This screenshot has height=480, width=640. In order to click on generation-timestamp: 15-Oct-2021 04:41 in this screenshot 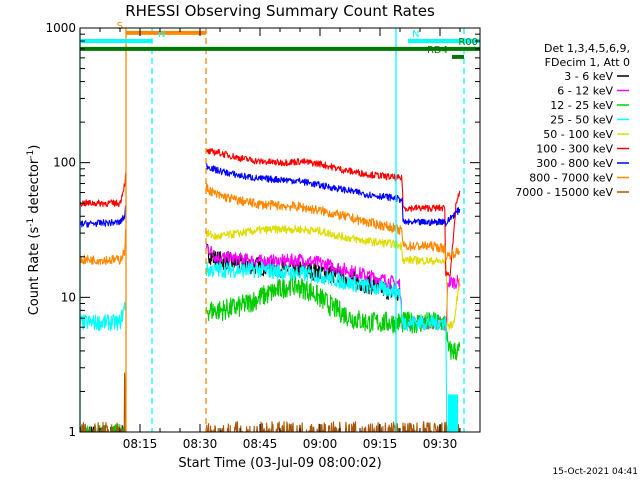, I will do `click(595, 472)`.